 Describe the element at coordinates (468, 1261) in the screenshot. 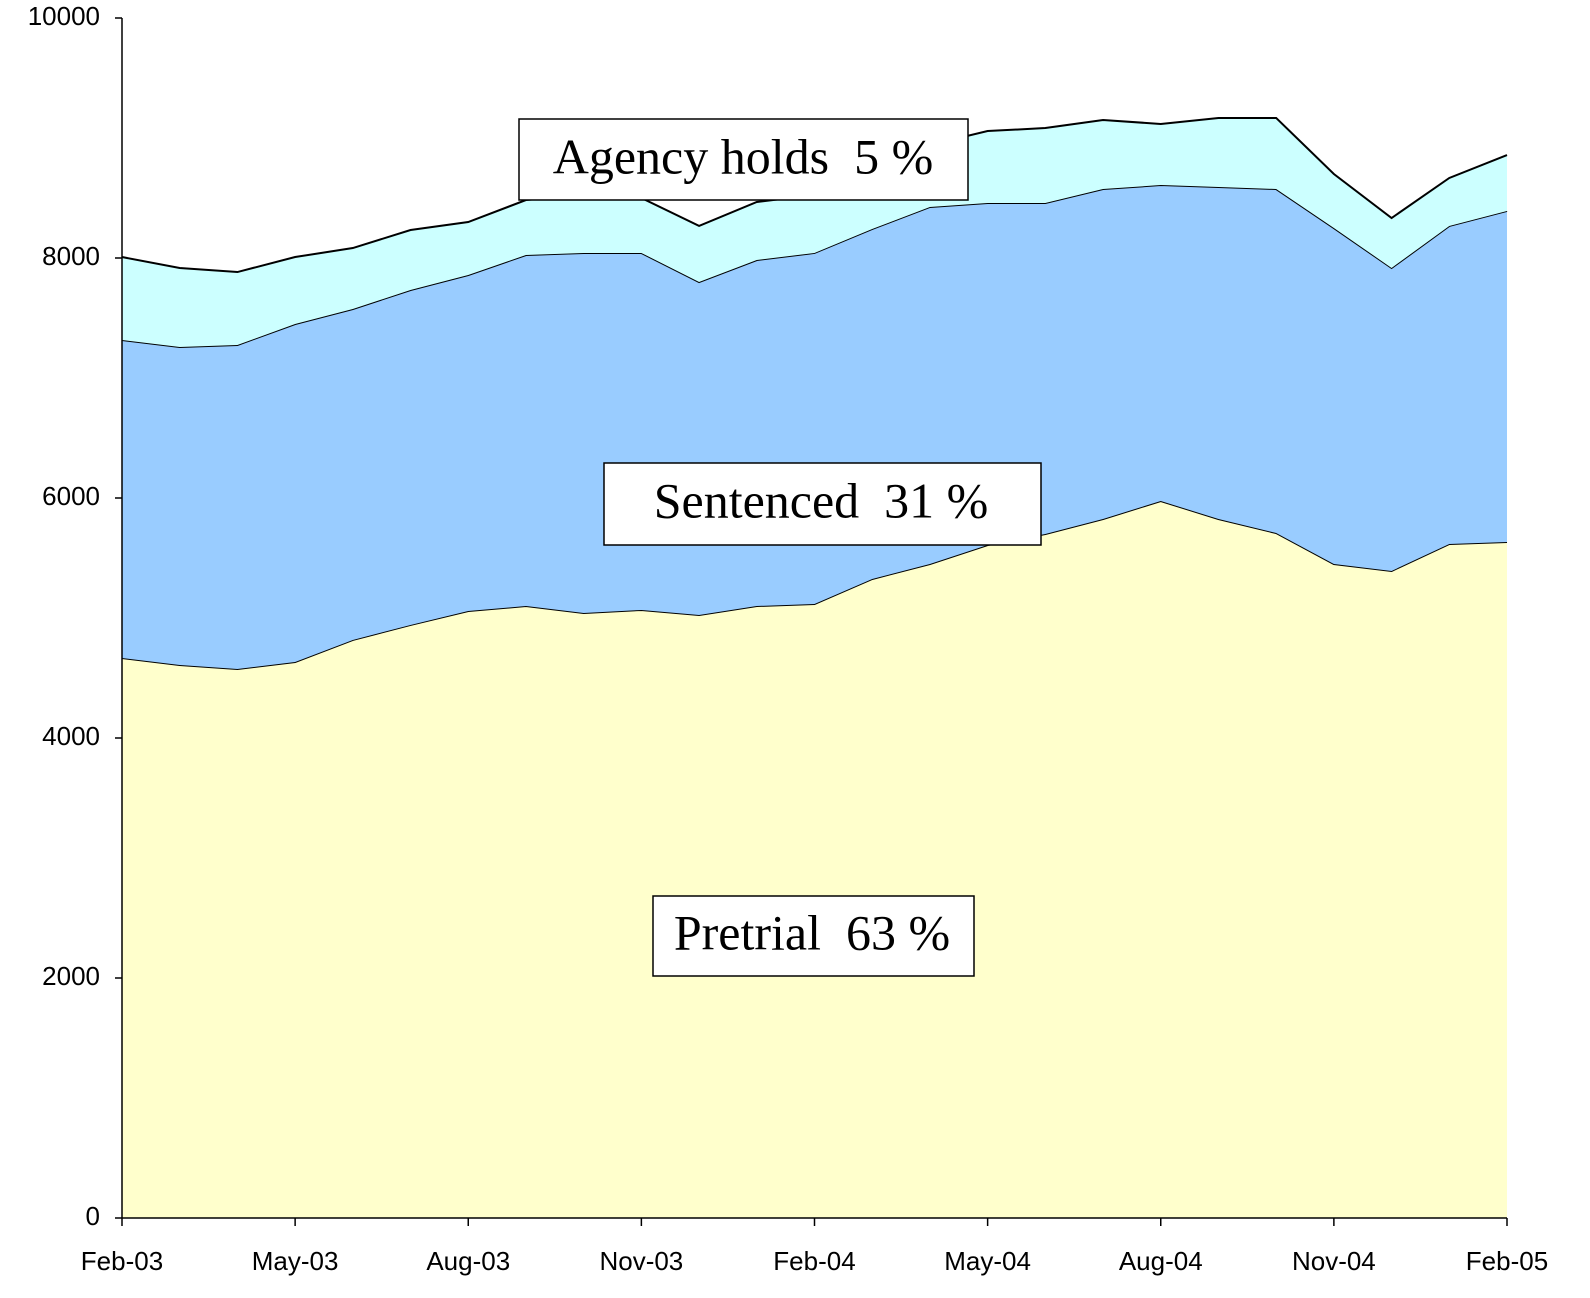

I see `x-tick-label: Aug-03` at that location.